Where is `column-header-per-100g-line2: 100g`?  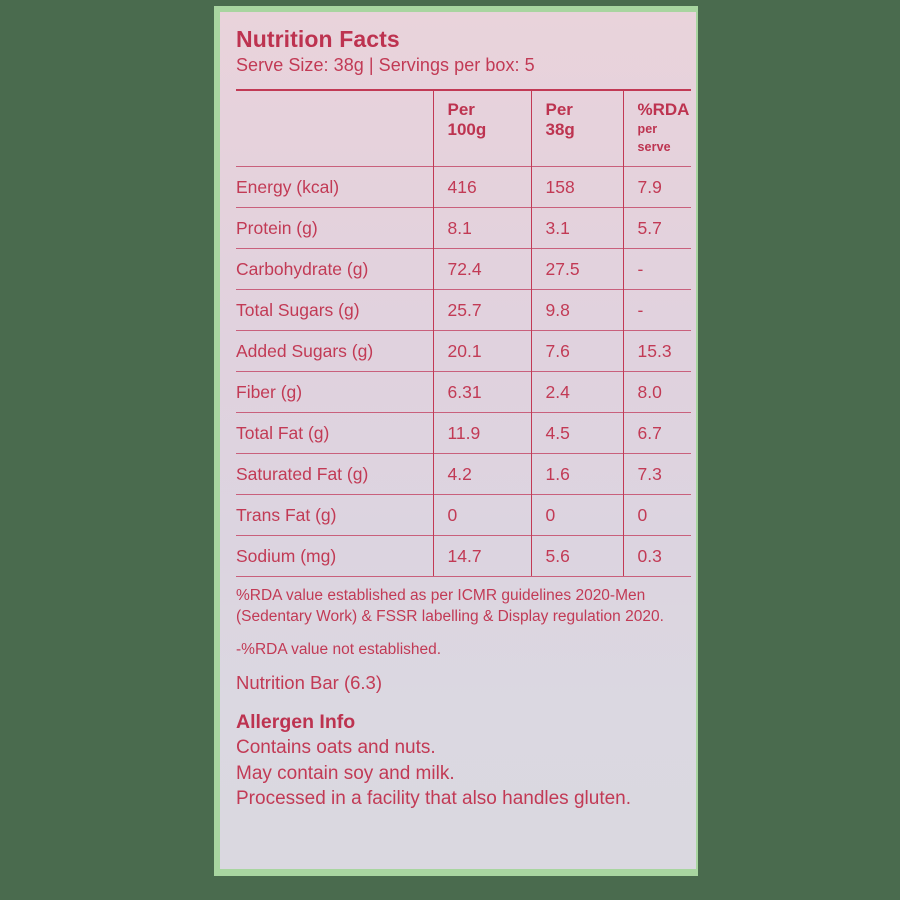
column-header-per-100g-line2: 100g is located at coordinates (467, 129).